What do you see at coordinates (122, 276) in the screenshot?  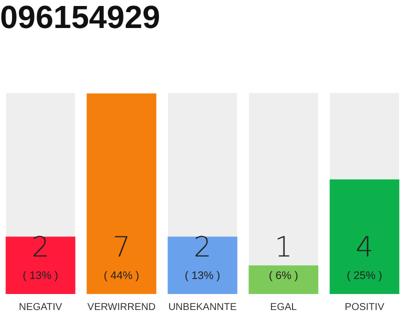 I see `annotation: ( 44% )` at bounding box center [122, 276].